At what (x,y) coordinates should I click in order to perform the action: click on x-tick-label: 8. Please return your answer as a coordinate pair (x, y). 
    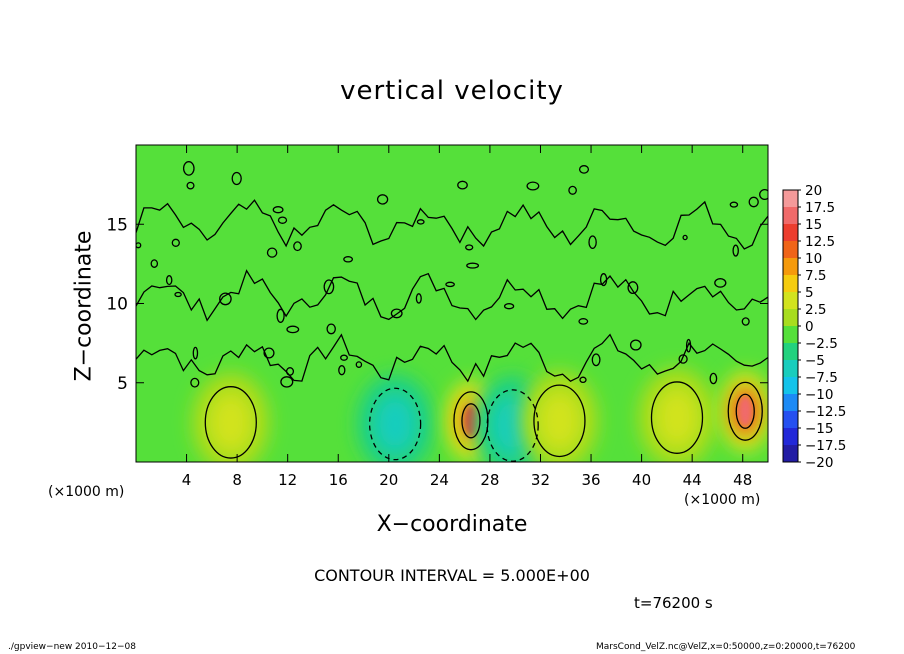
    Looking at the image, I should click on (237, 480).